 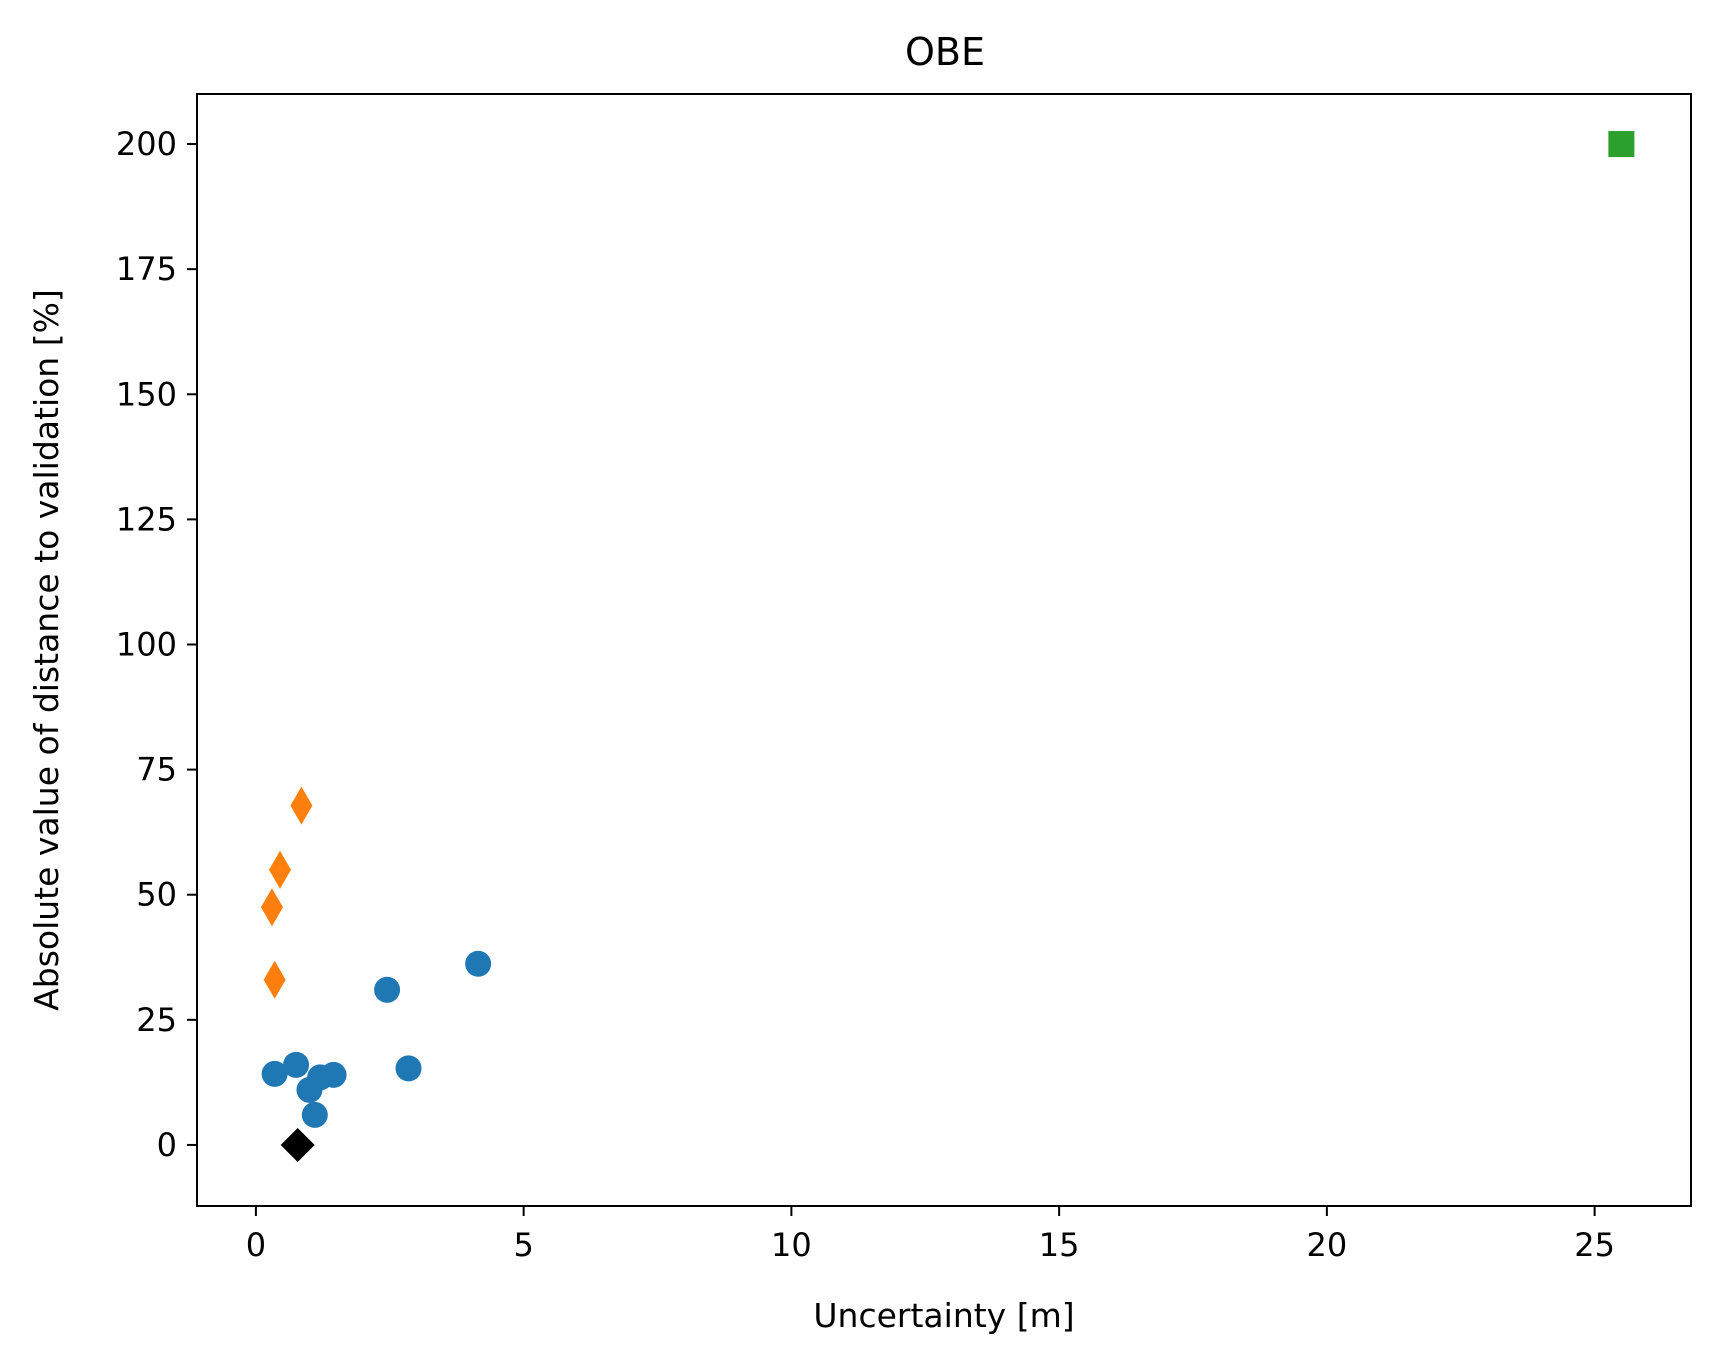 What do you see at coordinates (930, 1235) in the screenshot?
I see `x-axis: 0 5 10 15 20 25` at bounding box center [930, 1235].